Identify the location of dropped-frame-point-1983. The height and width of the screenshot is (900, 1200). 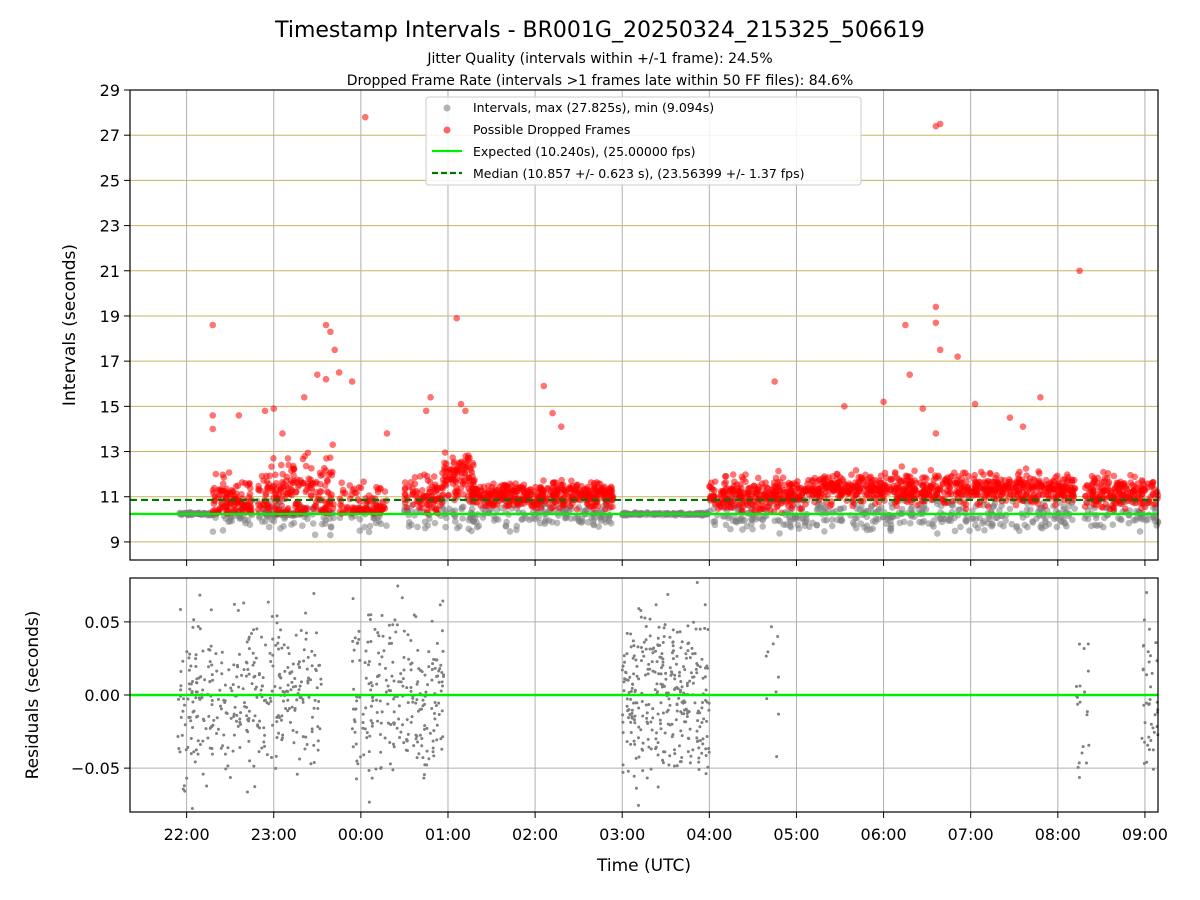
(1008, 488).